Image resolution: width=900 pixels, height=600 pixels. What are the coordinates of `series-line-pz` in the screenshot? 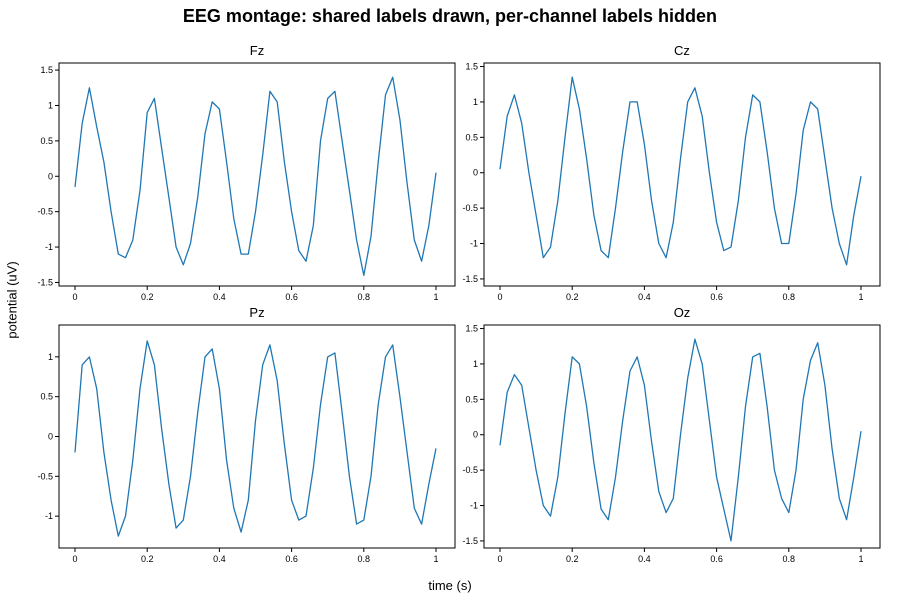 It's located at (255, 438).